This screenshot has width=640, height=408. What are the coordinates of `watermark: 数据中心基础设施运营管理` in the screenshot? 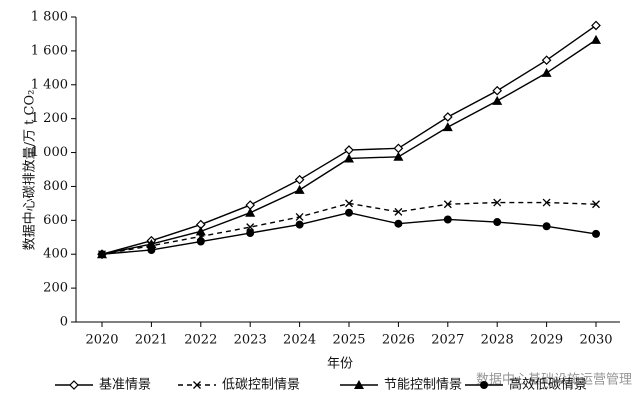 It's located at (554, 380).